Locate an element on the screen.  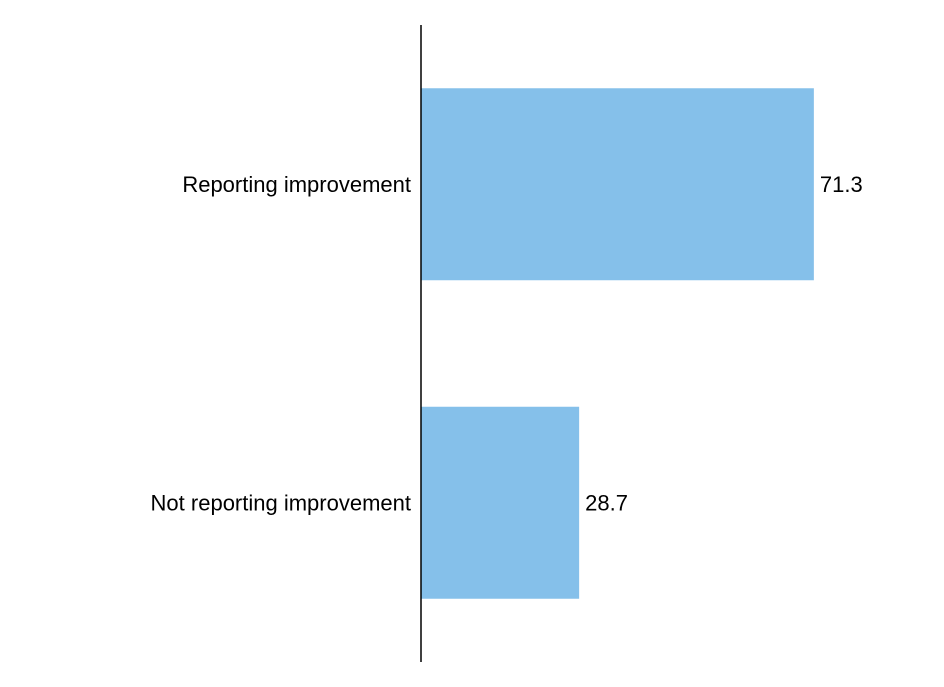
category-label: Reporting improvement is located at coordinates (296, 184).